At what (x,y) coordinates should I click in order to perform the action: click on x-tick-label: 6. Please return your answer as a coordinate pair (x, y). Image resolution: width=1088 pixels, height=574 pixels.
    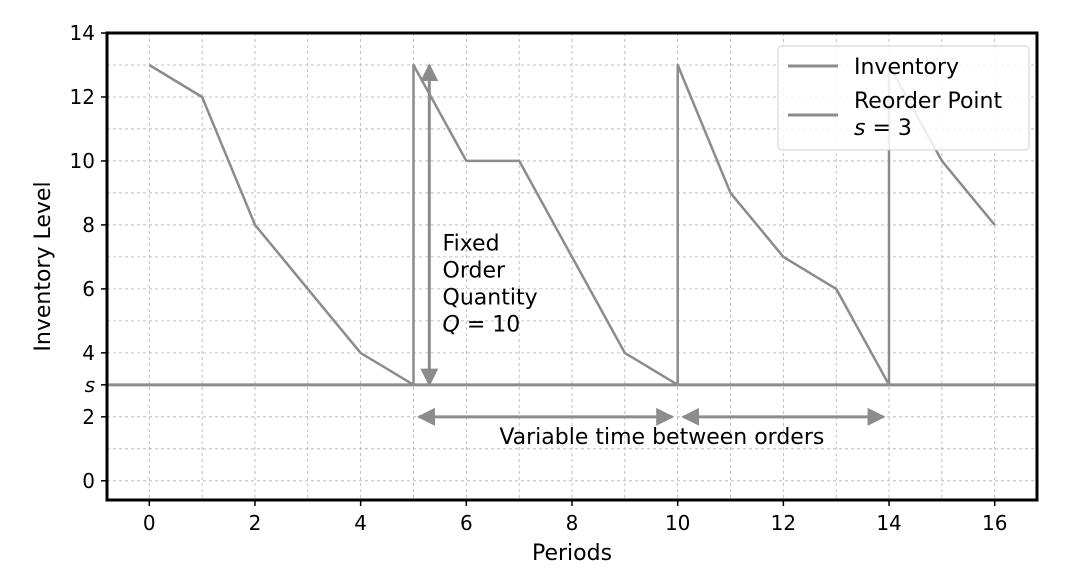
    Looking at the image, I should click on (466, 523).